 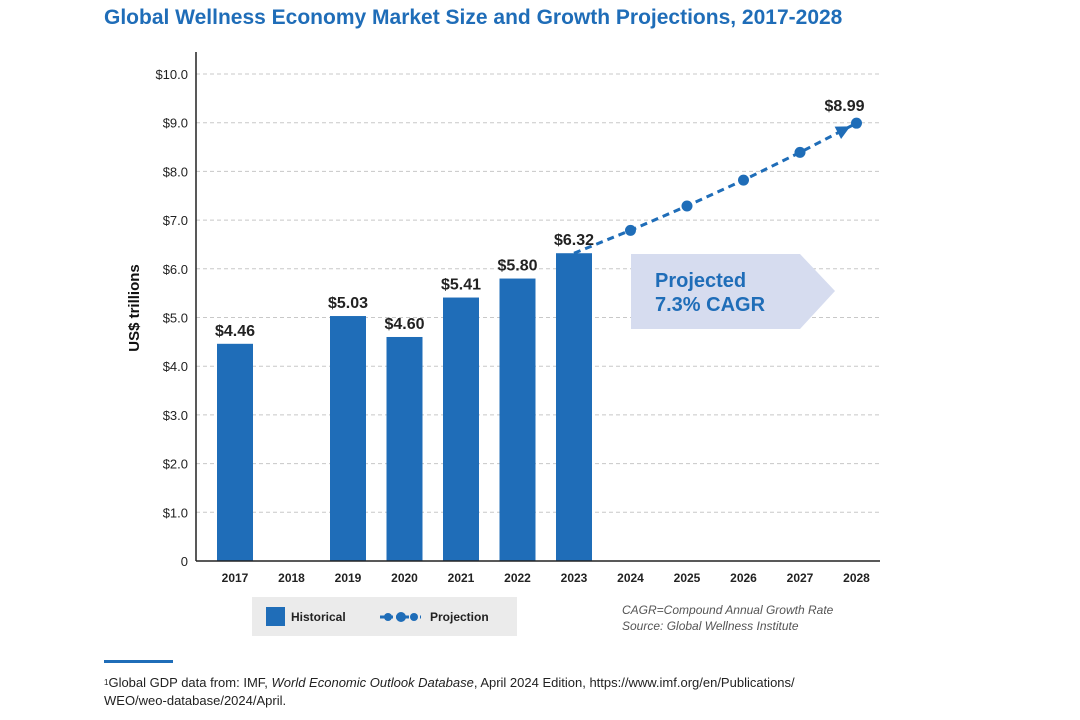 I want to click on bar-2023, so click(x=574, y=407).